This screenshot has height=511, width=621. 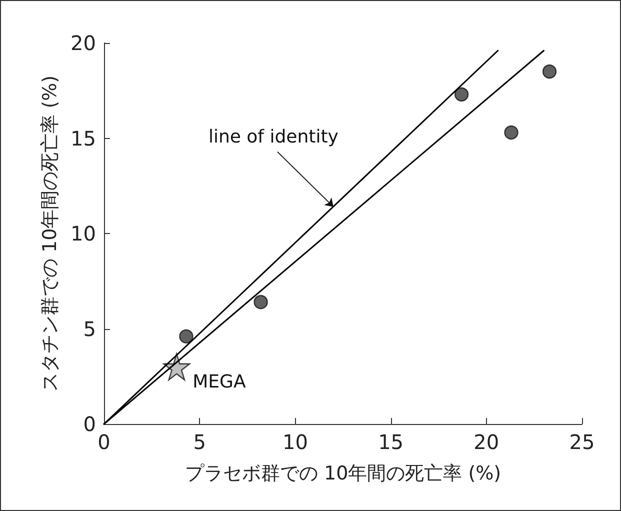 What do you see at coordinates (83, 138) in the screenshot?
I see `y-tick-label: 15` at bounding box center [83, 138].